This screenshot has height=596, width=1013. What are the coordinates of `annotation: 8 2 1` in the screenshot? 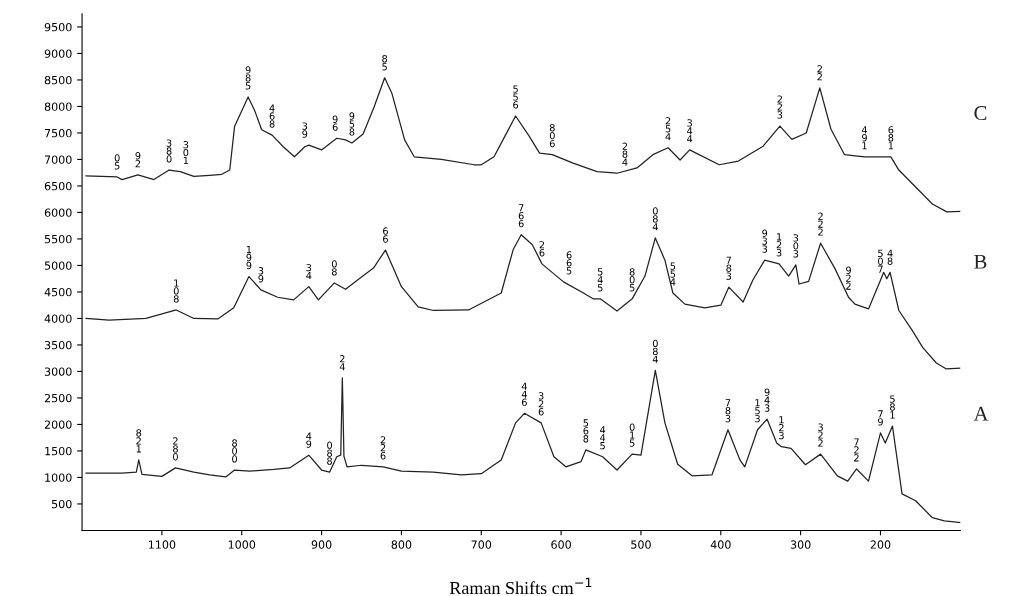 It's located at (139, 441).